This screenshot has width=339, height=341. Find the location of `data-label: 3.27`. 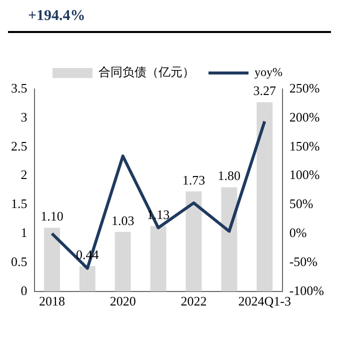

data-label: 3.27 is located at coordinates (264, 90).